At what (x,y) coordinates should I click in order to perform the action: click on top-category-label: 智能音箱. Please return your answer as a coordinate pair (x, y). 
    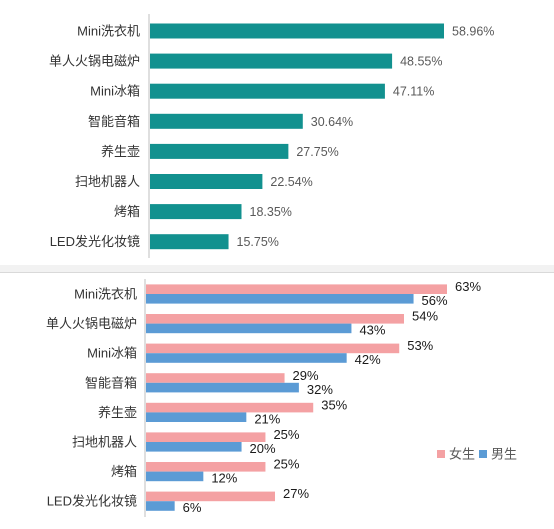
    Looking at the image, I should click on (114, 121).